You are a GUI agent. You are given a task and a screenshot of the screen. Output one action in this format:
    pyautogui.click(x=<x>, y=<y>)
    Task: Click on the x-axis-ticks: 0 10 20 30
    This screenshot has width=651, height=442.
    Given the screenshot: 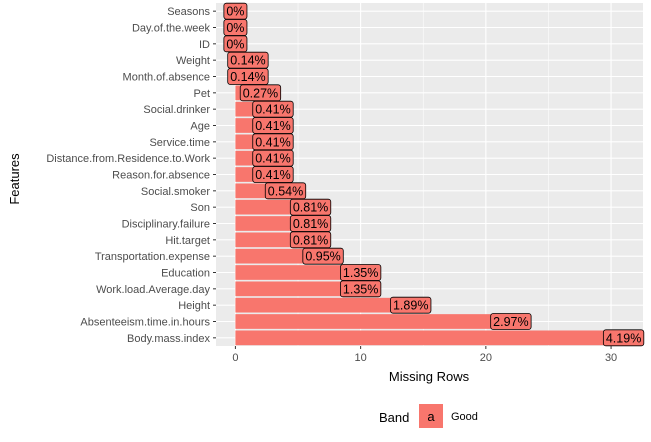 What is the action you would take?
    pyautogui.click(x=424, y=355)
    